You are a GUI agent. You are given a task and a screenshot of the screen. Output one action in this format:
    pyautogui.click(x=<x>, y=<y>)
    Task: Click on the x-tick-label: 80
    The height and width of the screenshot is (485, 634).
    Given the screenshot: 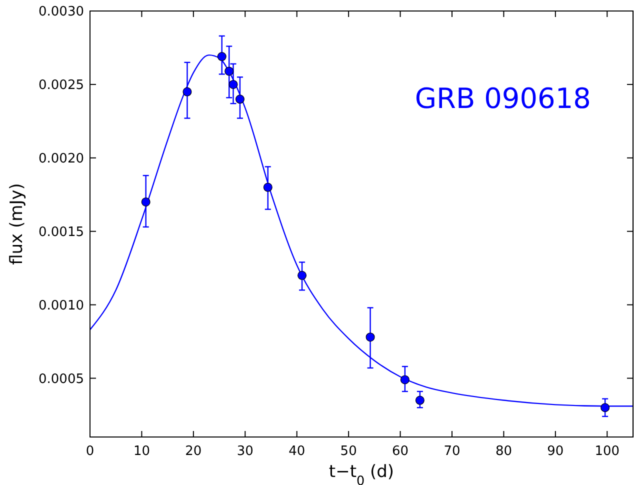 What is the action you would take?
    pyautogui.click(x=503, y=451)
    